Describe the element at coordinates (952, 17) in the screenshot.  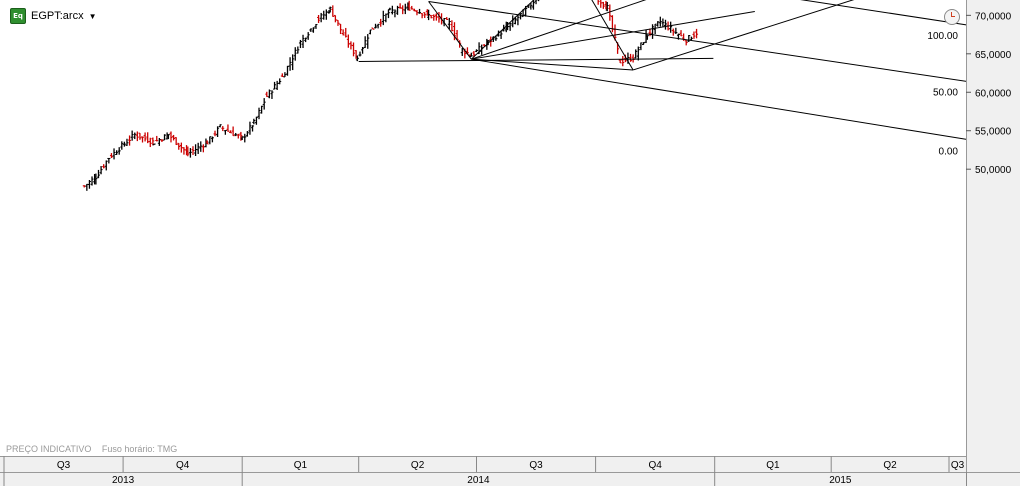
I see `clock-icon` at that location.